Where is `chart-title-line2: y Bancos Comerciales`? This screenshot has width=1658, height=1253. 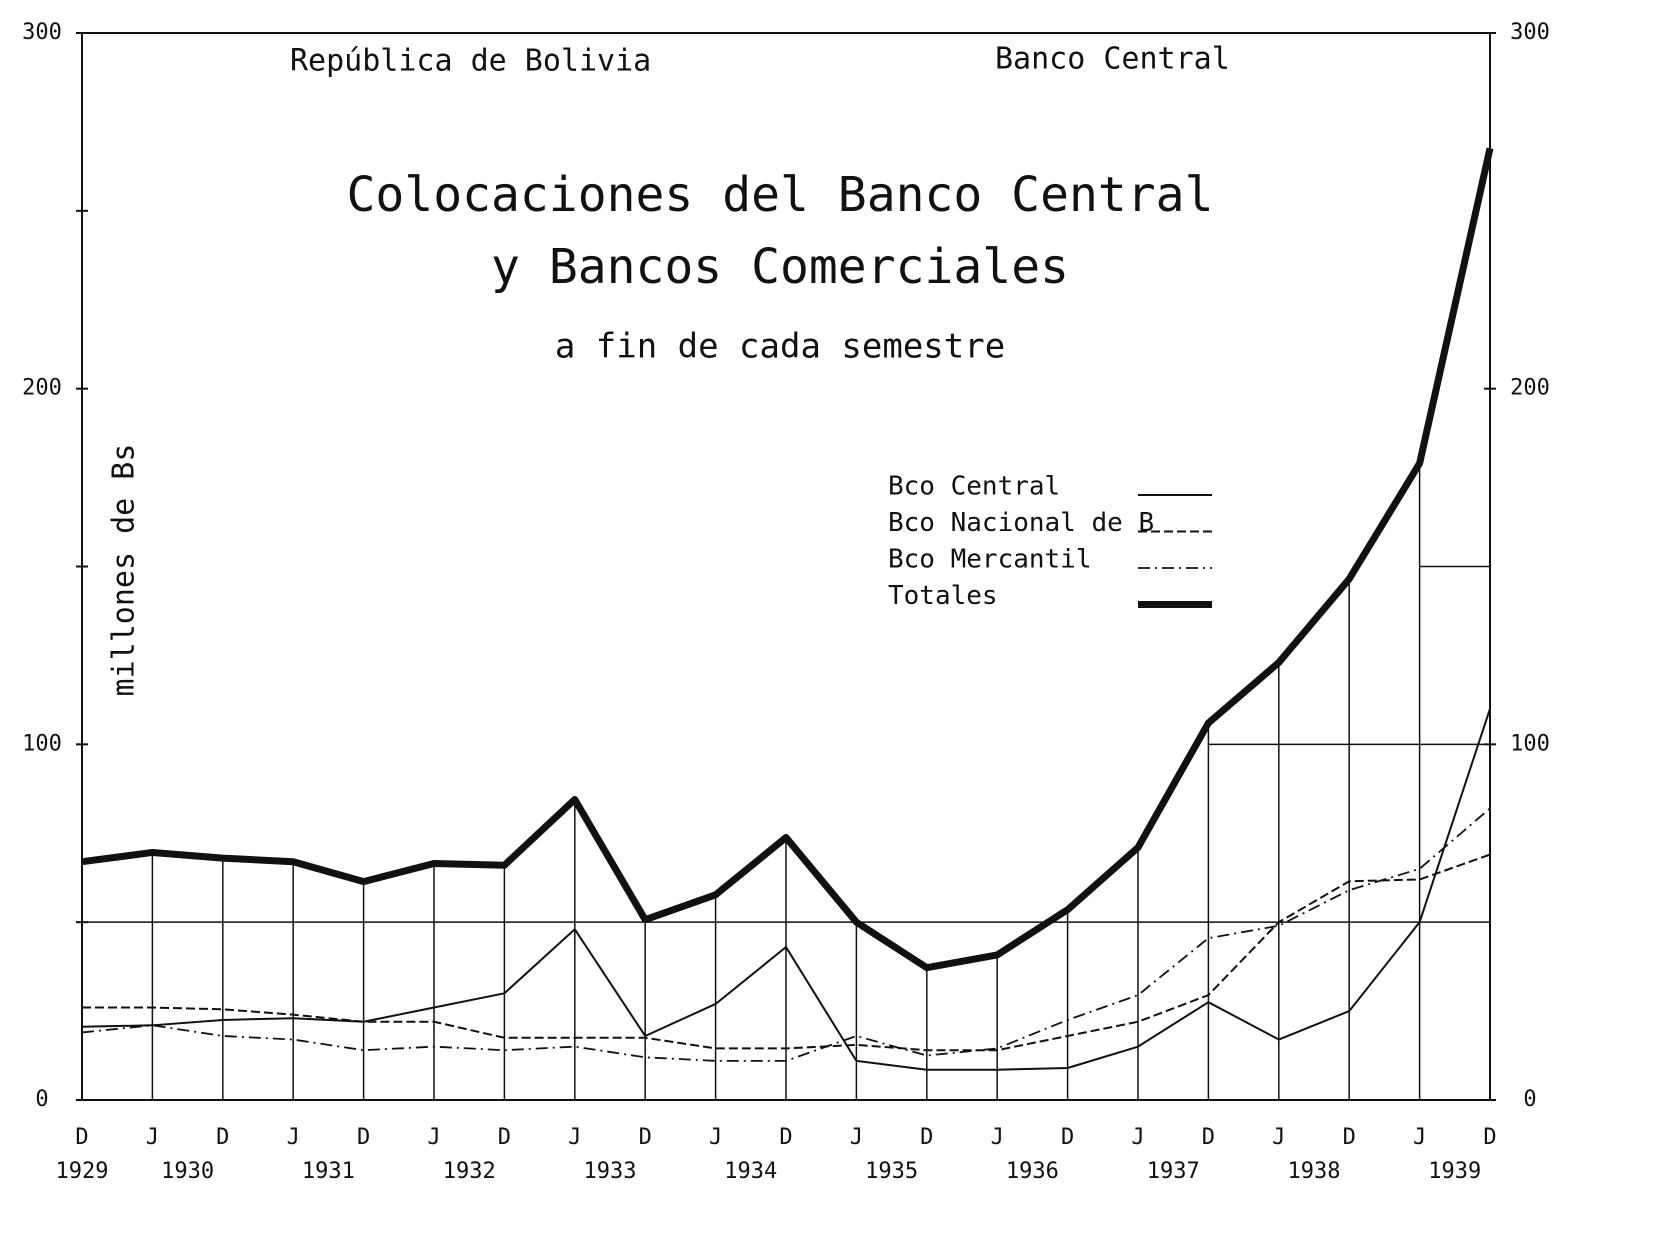
chart-title-line2: y Bancos Comerciales is located at coordinates (780, 267).